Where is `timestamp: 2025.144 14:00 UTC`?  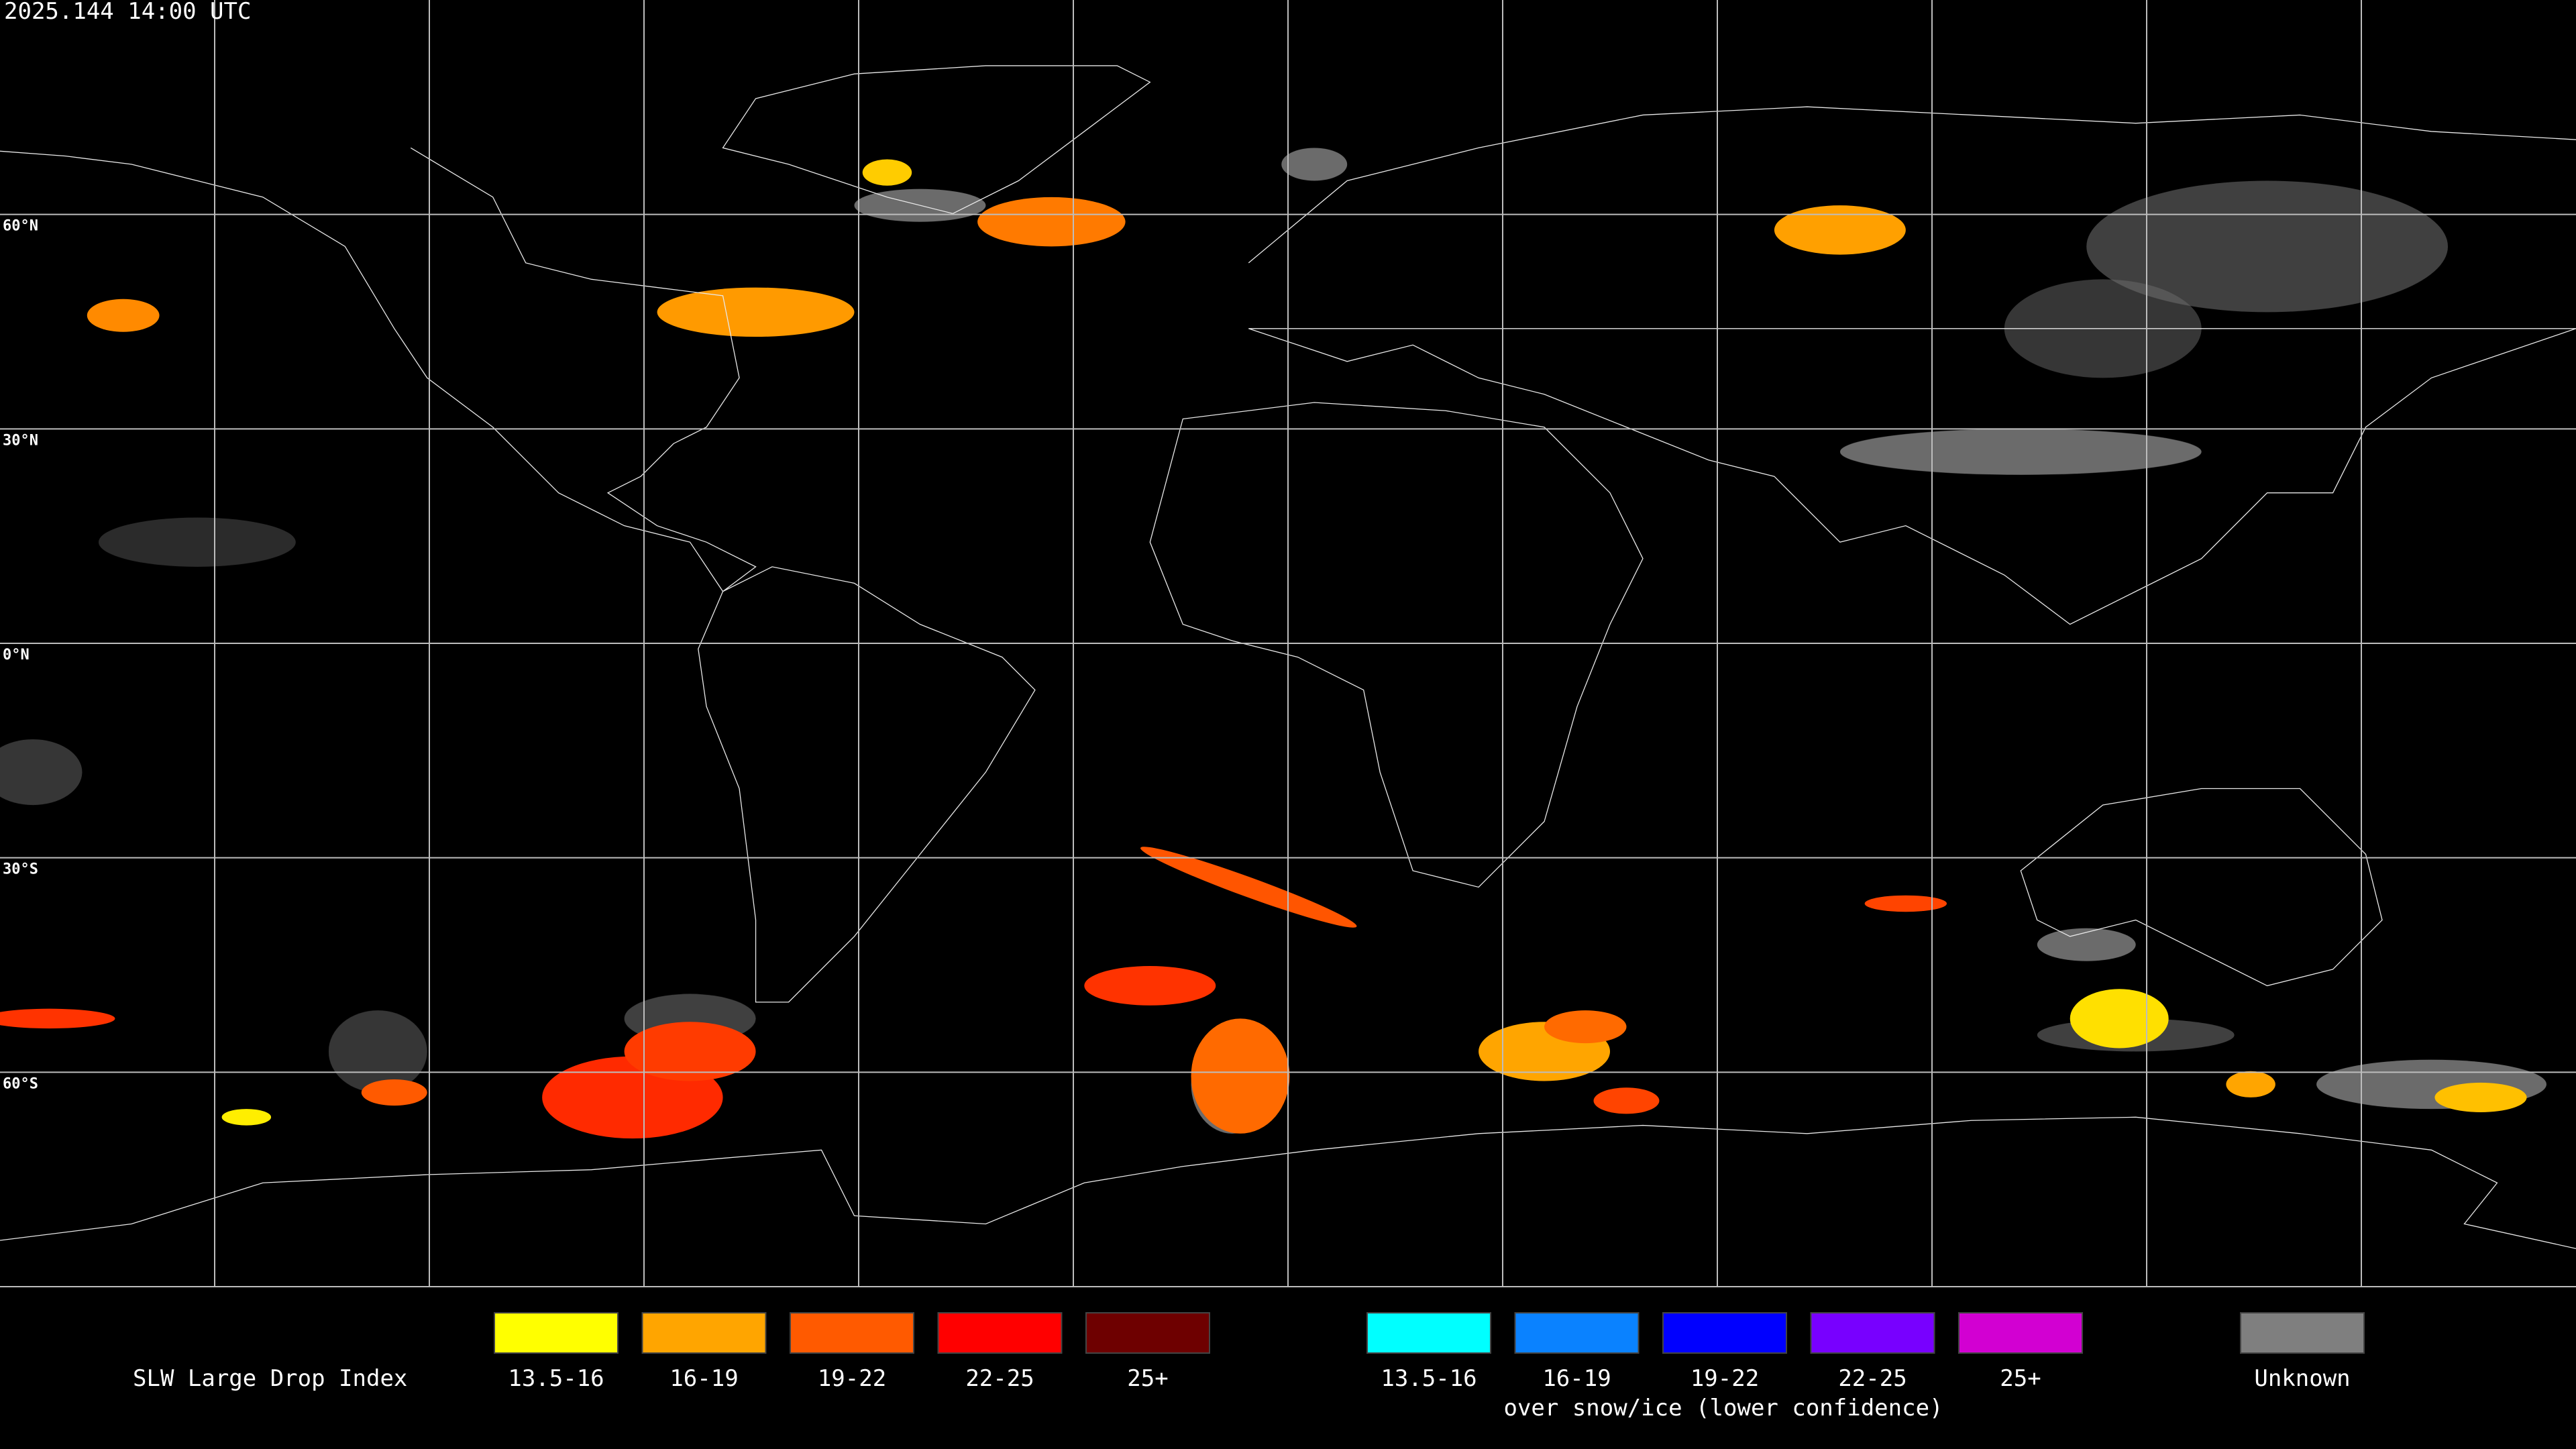 timestamp: 2025.144 14:00 UTC is located at coordinates (127, 12).